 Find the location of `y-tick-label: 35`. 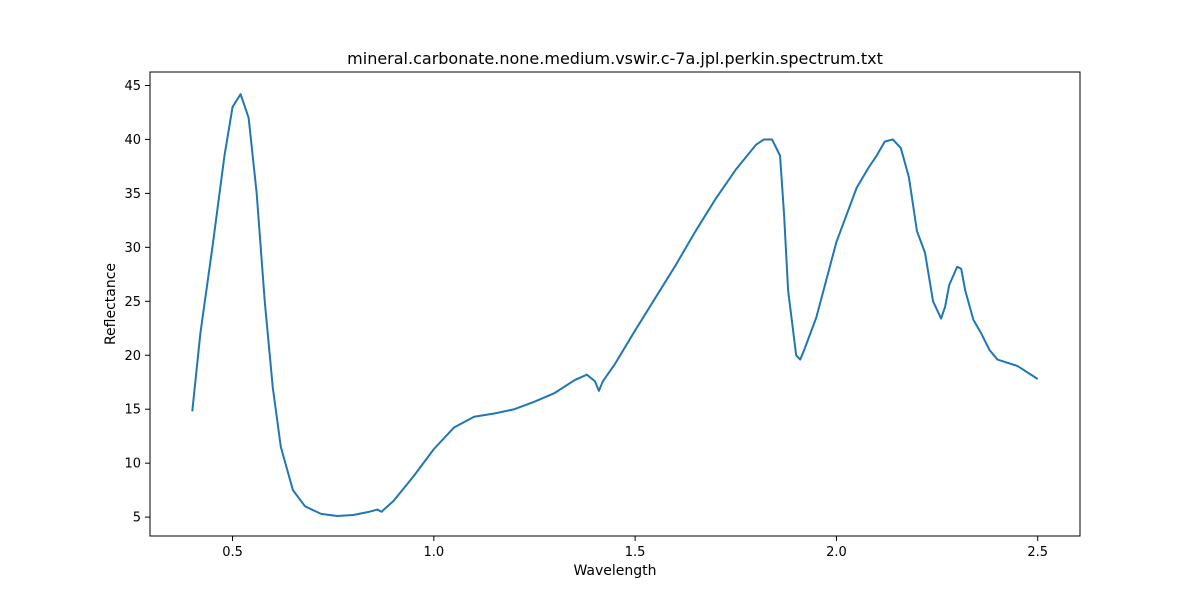

y-tick-label: 35 is located at coordinates (132, 194).